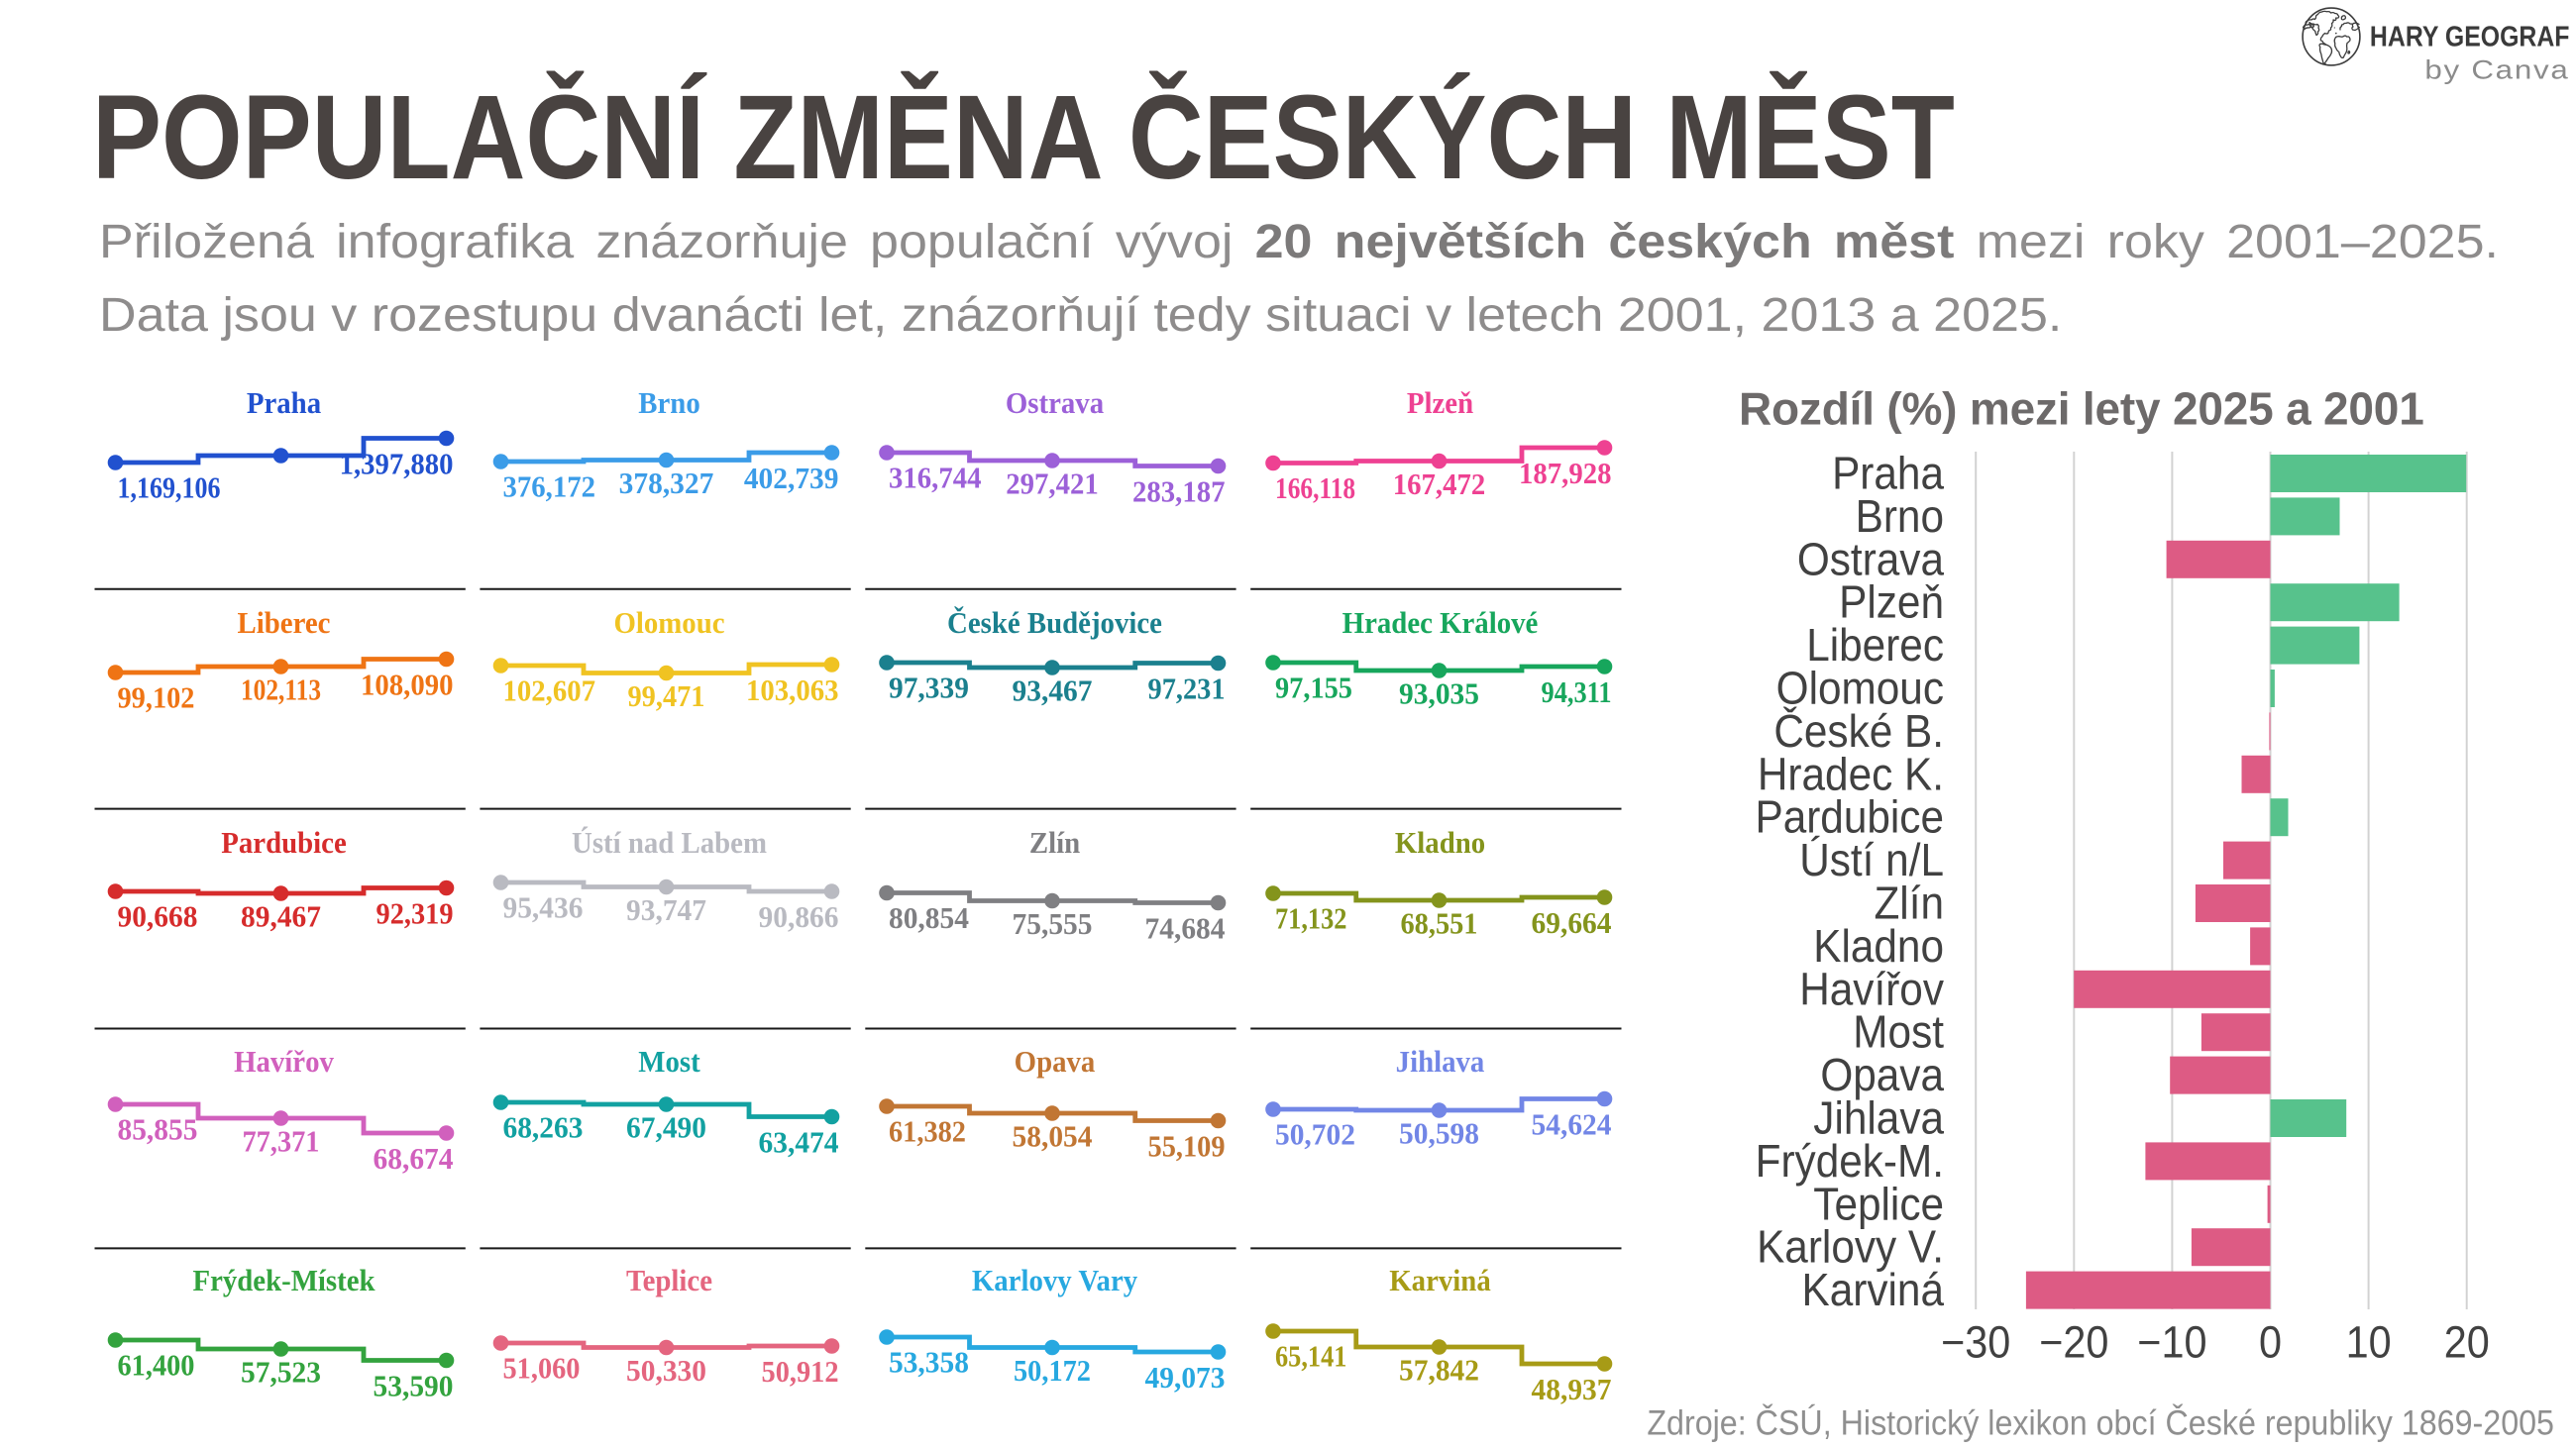 Image resolution: width=2576 pixels, height=1449 pixels. What do you see at coordinates (1053, 923) in the screenshot?
I see `svg-text: 75,555` at bounding box center [1053, 923].